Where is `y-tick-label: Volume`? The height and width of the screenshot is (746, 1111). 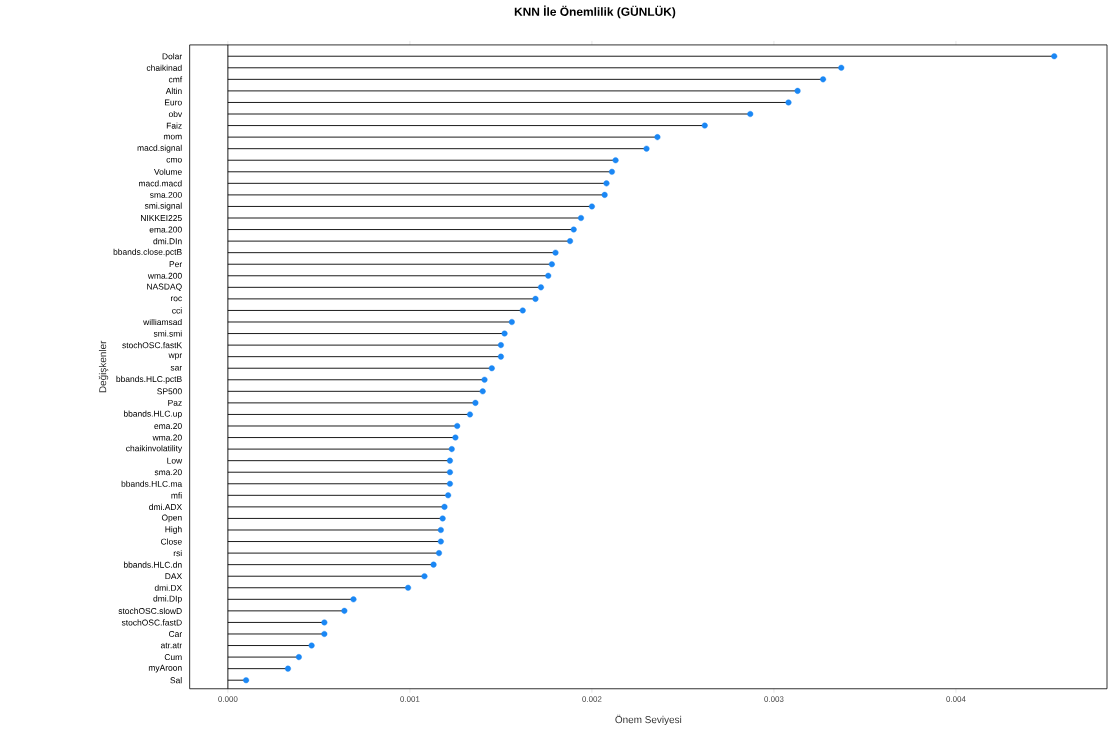
y-tick-label: Volume is located at coordinates (167, 172).